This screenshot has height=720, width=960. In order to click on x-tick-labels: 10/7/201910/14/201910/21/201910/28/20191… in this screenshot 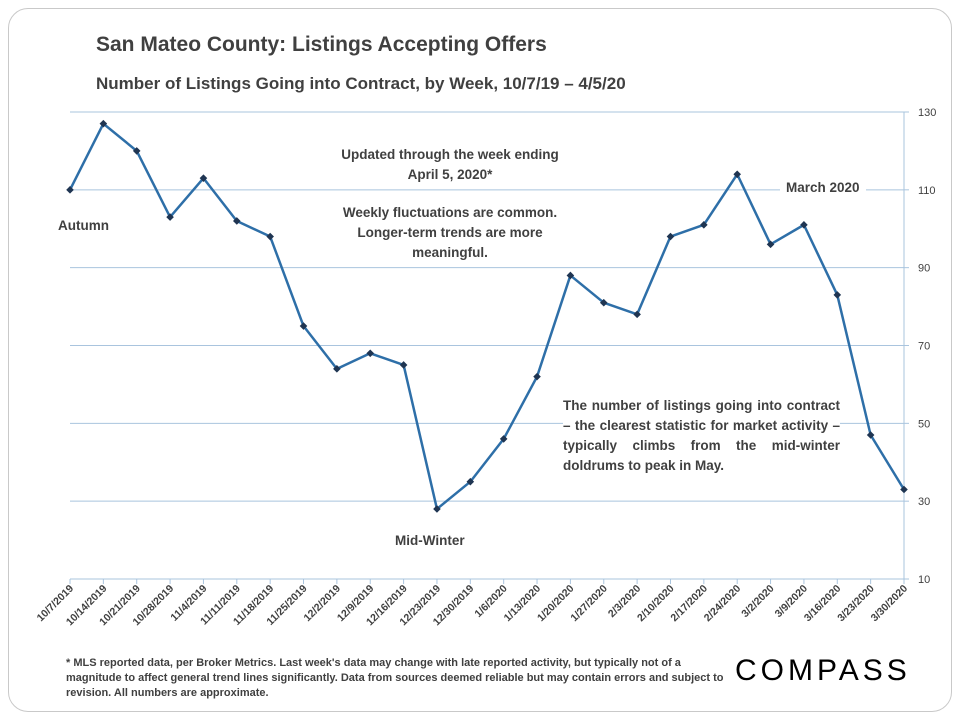, I will do `click(473, 606)`.